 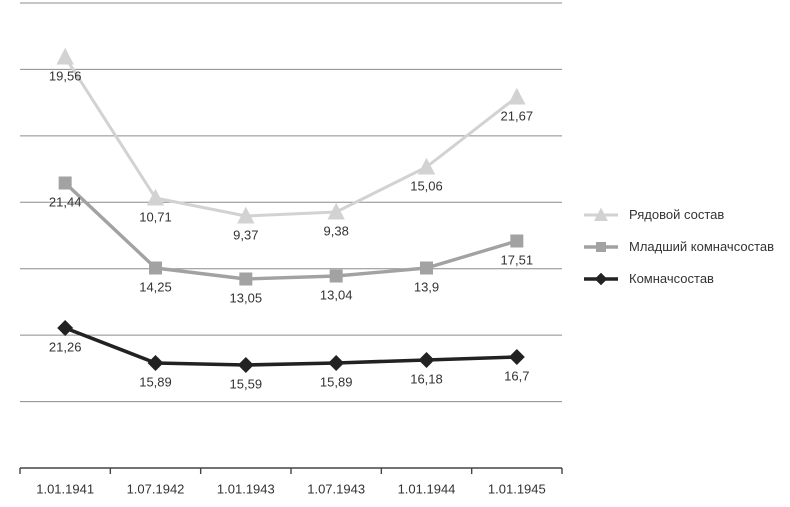 I want to click on legend-label: Рядовой состав, so click(x=677, y=214).